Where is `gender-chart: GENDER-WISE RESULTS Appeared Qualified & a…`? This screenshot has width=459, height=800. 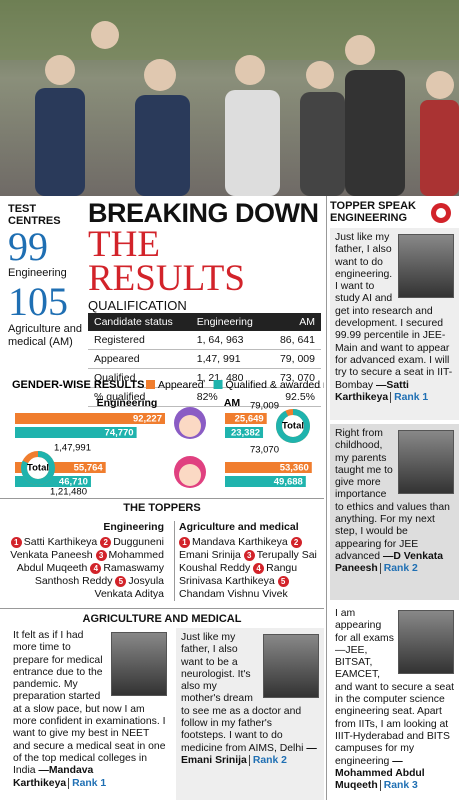
gender-chart: GENDER-WISE RESULTS Appeared Qualified & a… is located at coordinates (168, 438).